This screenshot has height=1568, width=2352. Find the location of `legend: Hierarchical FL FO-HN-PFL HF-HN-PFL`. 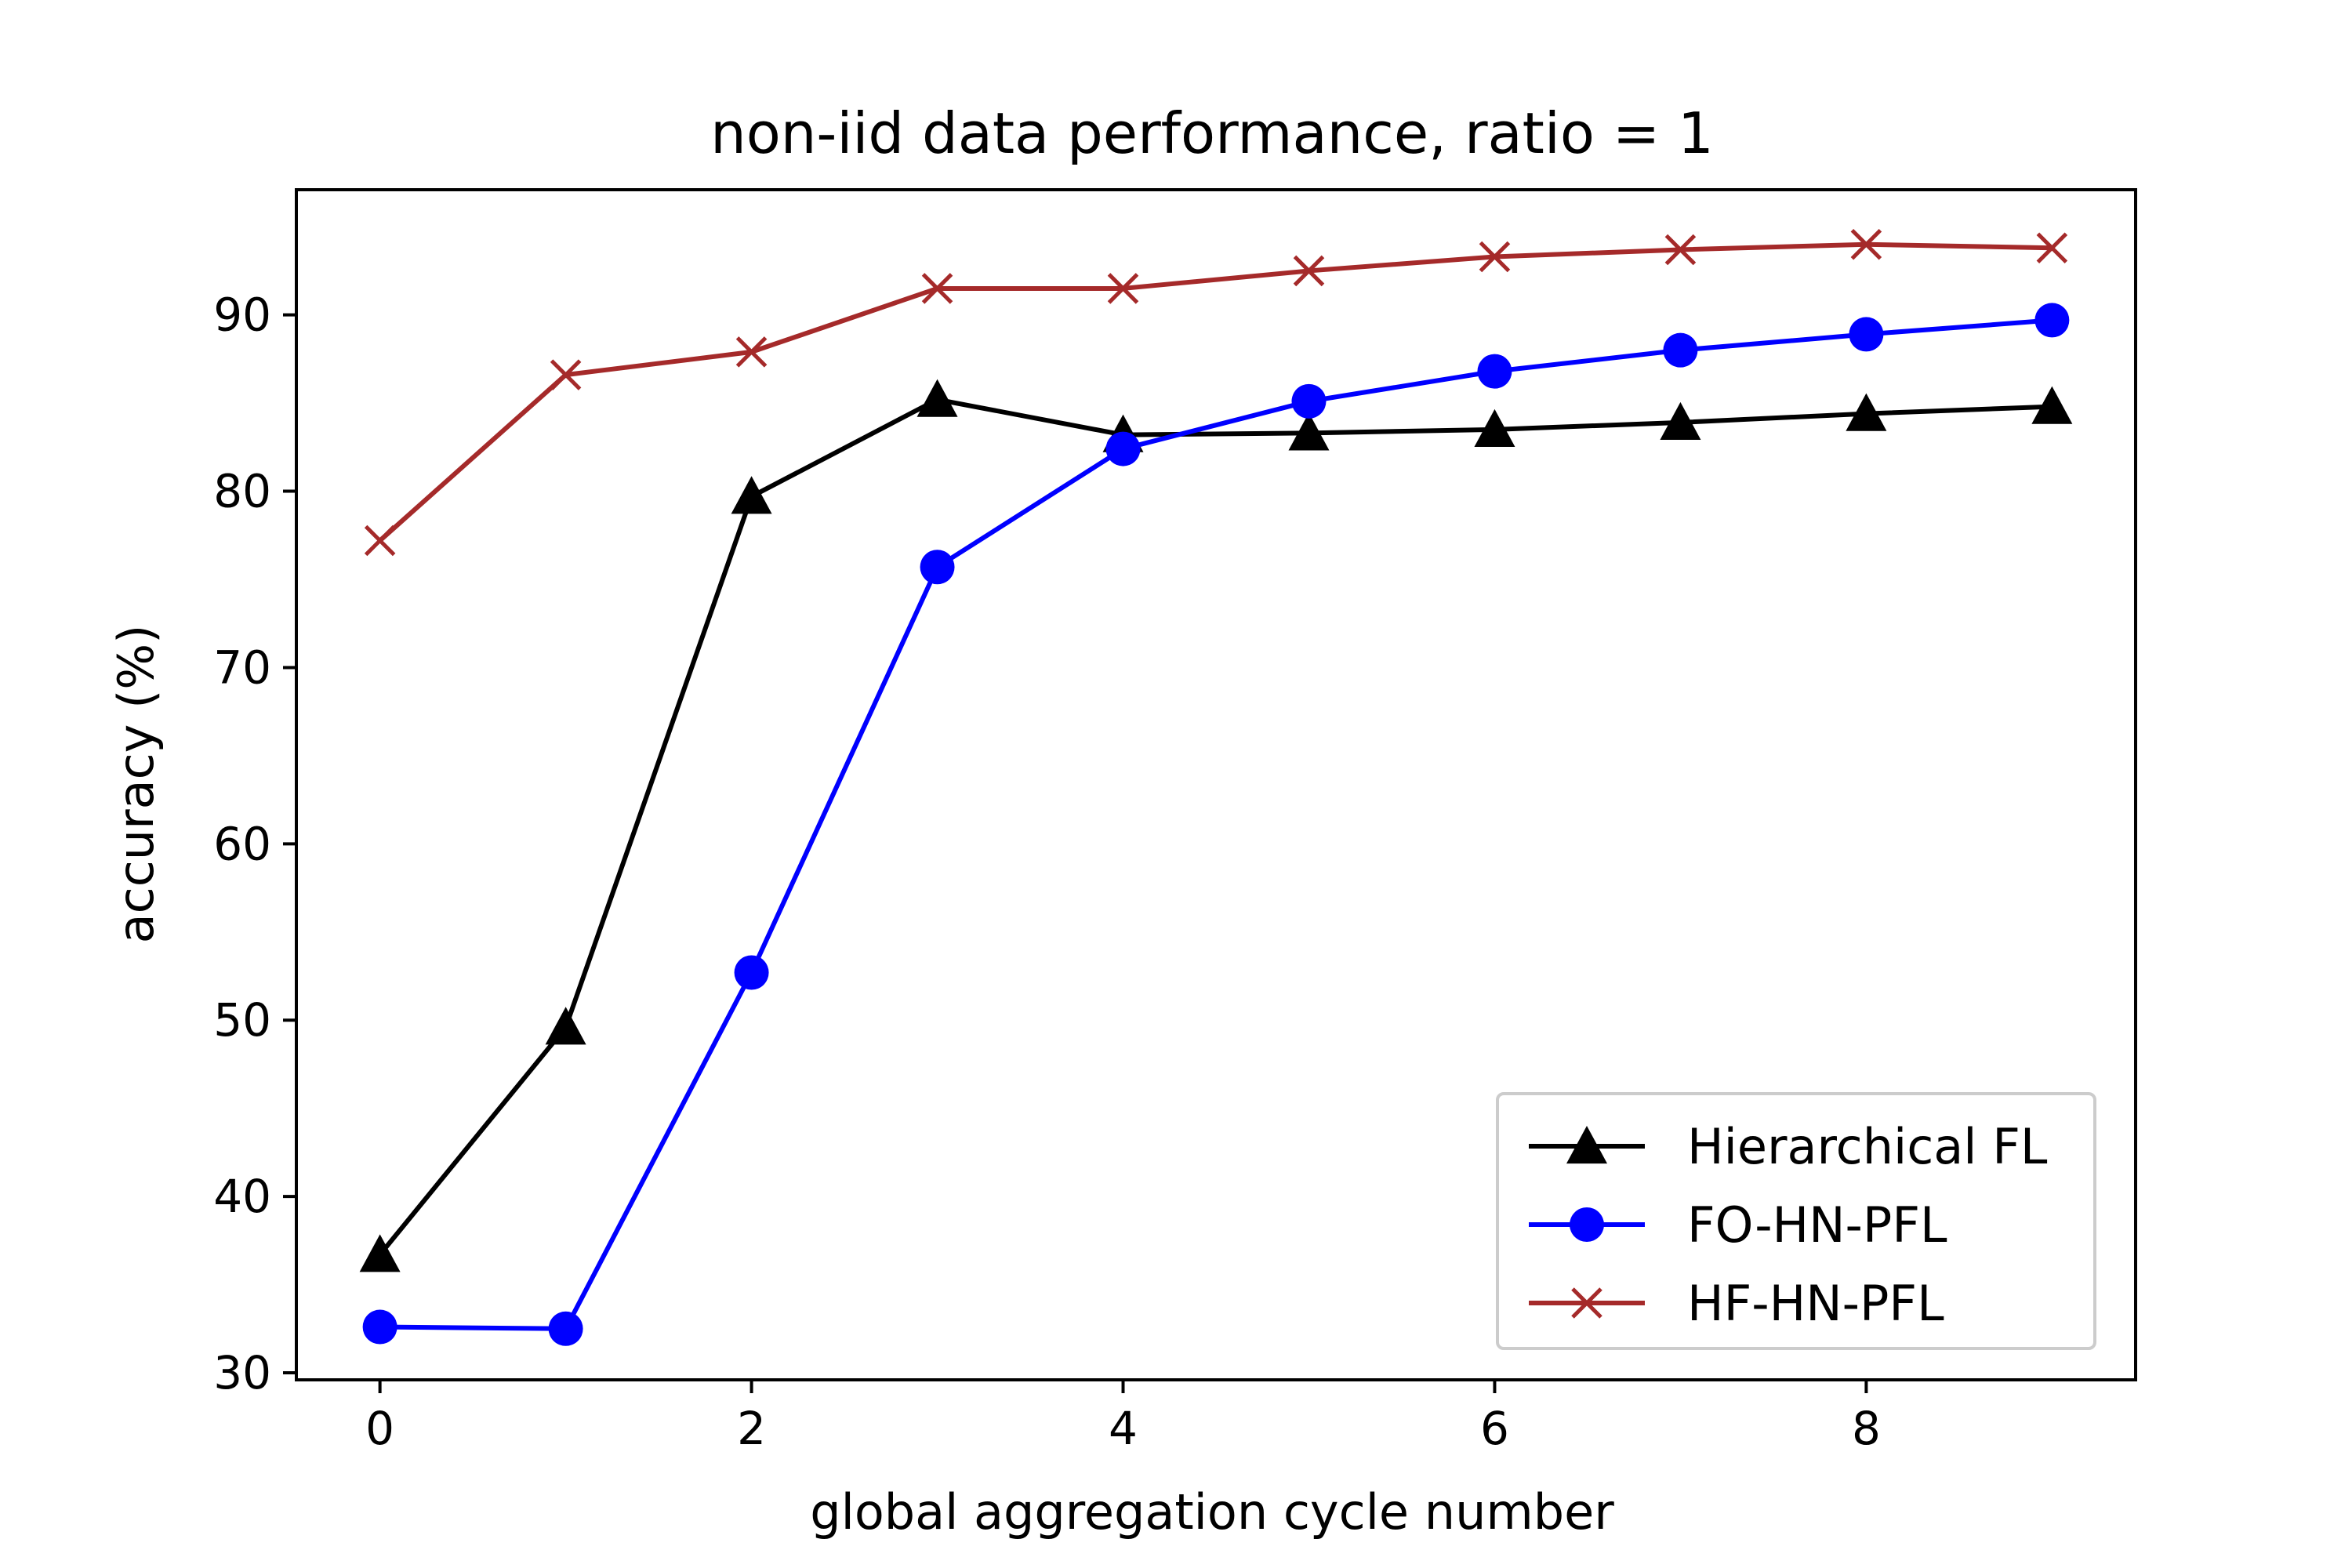

legend: Hierarchical FL FO-HN-PFL HF-HN-PFL is located at coordinates (1796, 1221).